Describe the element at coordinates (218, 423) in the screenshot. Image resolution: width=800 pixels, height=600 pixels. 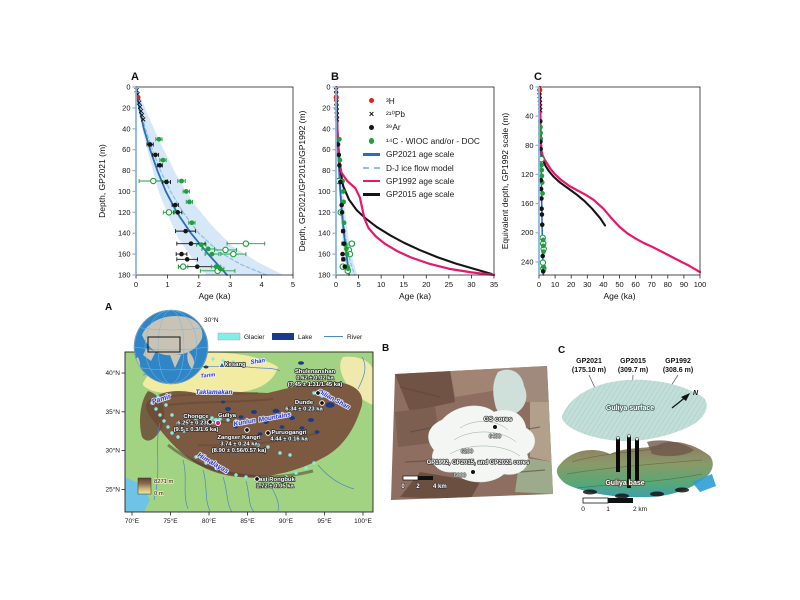
I see `site-marker-guliya` at that location.